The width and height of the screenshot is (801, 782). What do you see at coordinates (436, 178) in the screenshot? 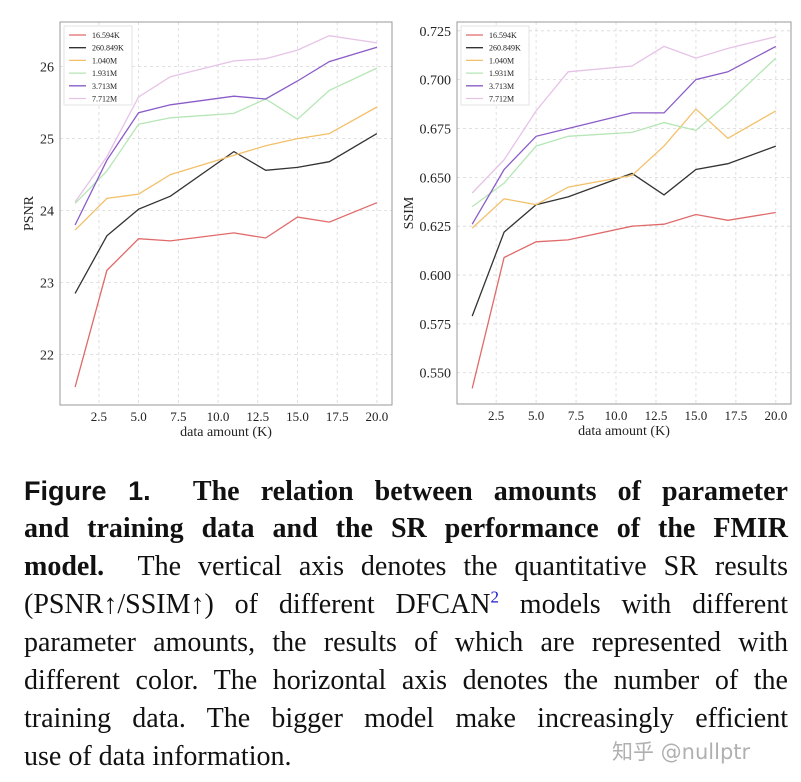
I see `y-tick-label: 0.650` at bounding box center [436, 178].